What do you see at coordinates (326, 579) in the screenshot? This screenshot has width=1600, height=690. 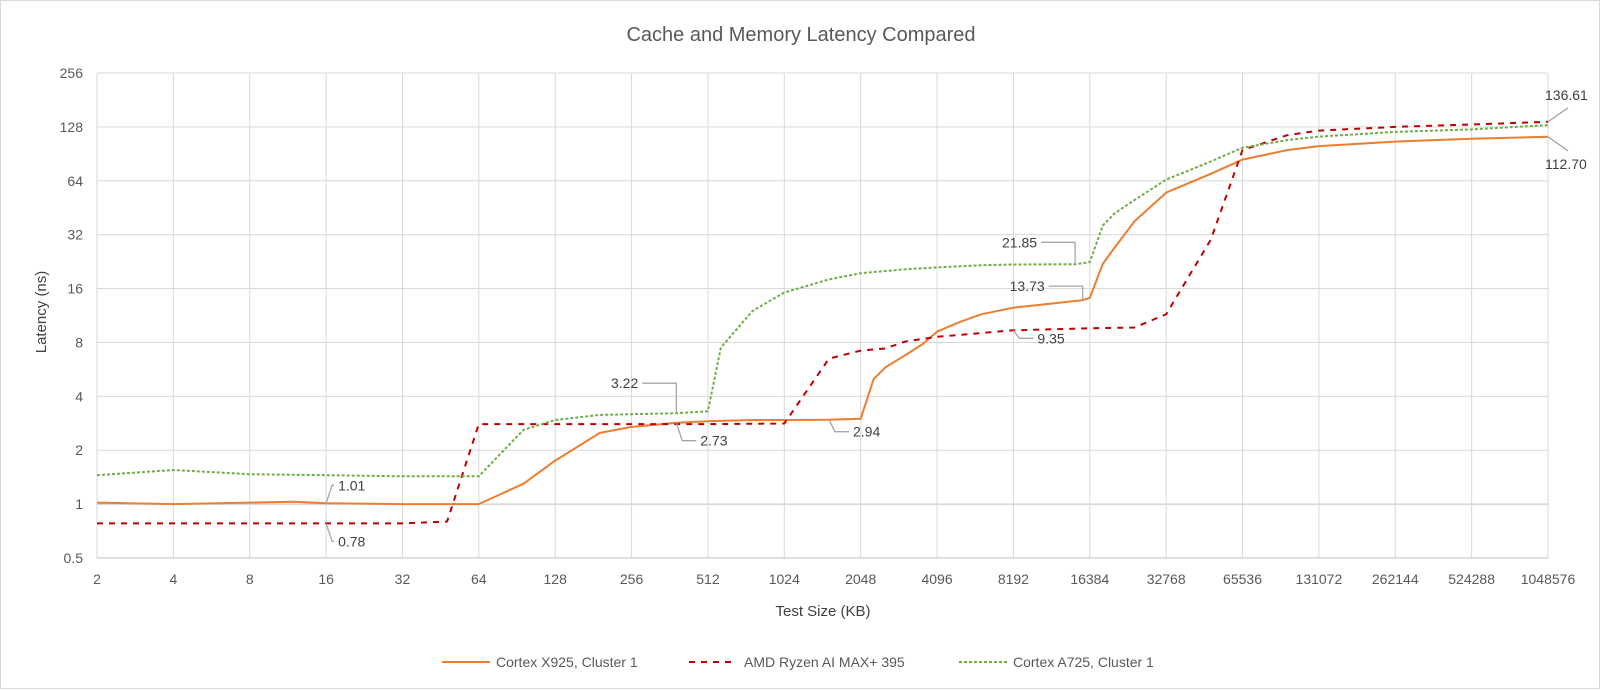 I see `x-tick-label: 16` at bounding box center [326, 579].